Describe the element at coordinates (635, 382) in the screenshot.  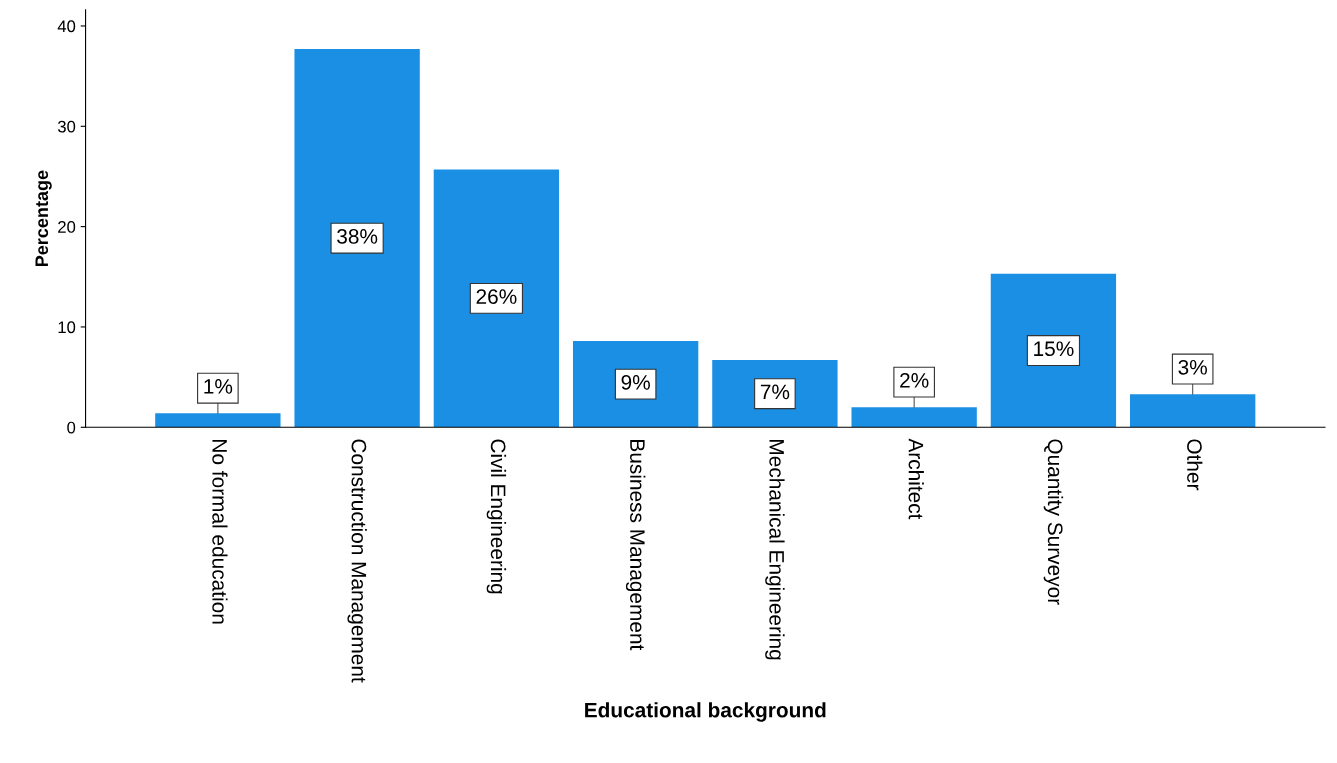
I see `data-label: 9%` at that location.